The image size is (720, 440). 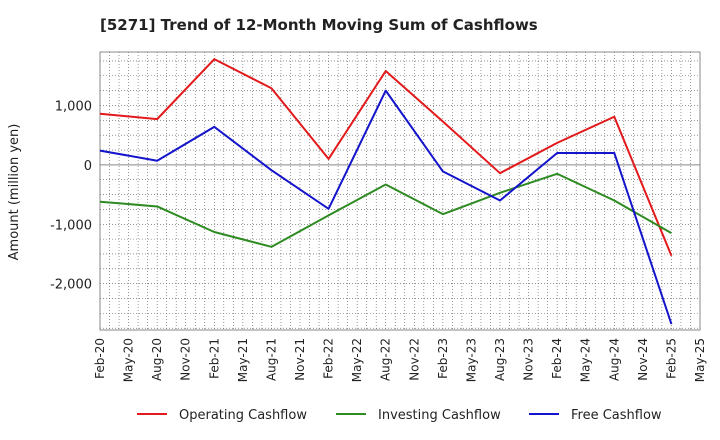 I want to click on x-tick-label: Nov-21, so click(x=300, y=359).